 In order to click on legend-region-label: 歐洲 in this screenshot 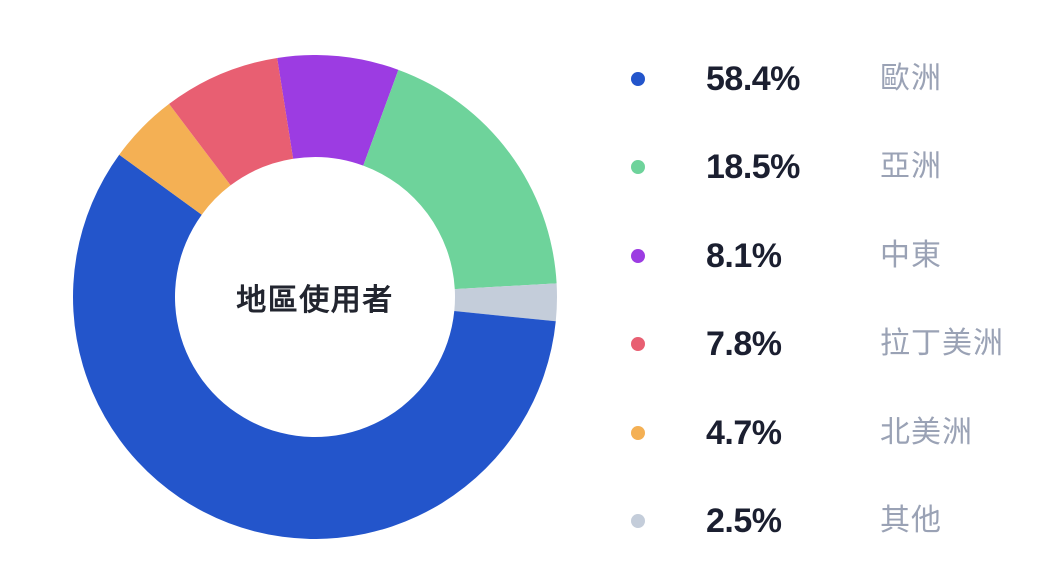, I will do `click(911, 78)`.